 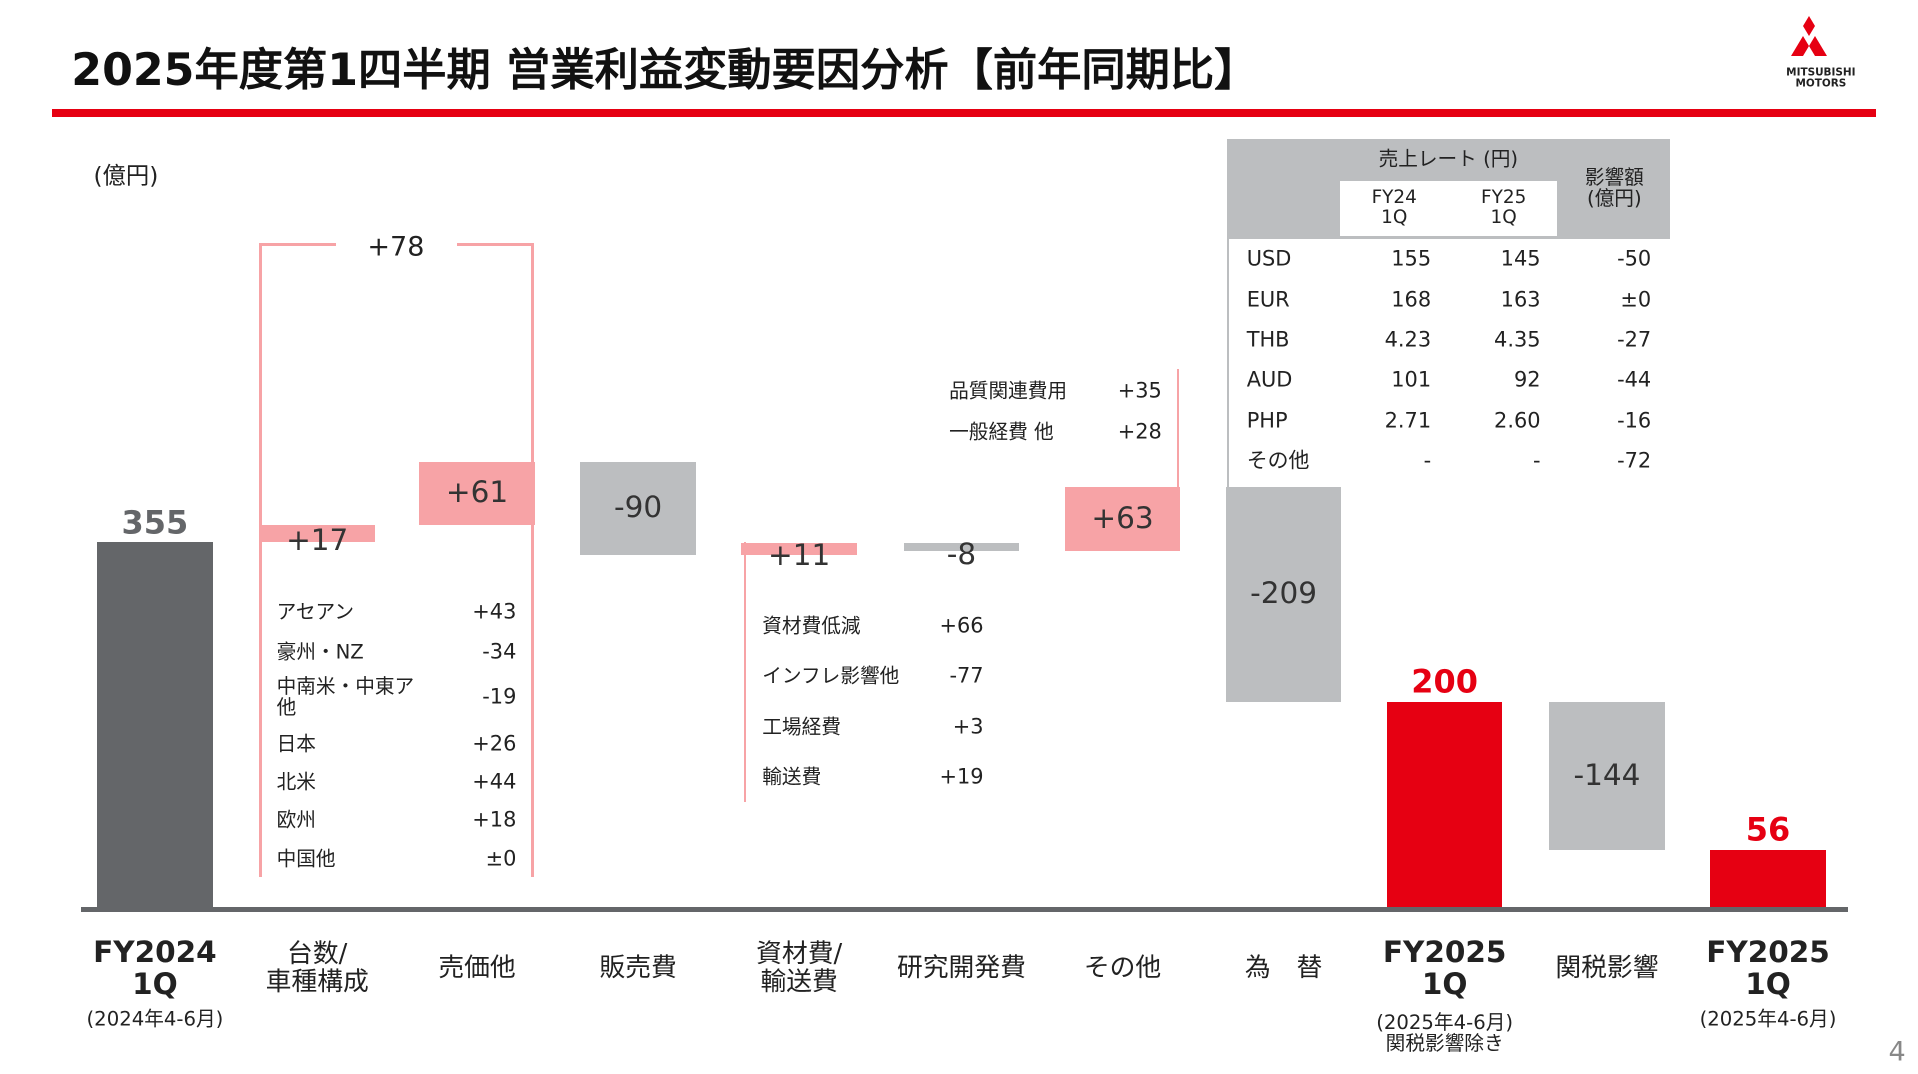 What do you see at coordinates (966, 675) in the screenshot?
I see `breakdown-value: -77` at bounding box center [966, 675].